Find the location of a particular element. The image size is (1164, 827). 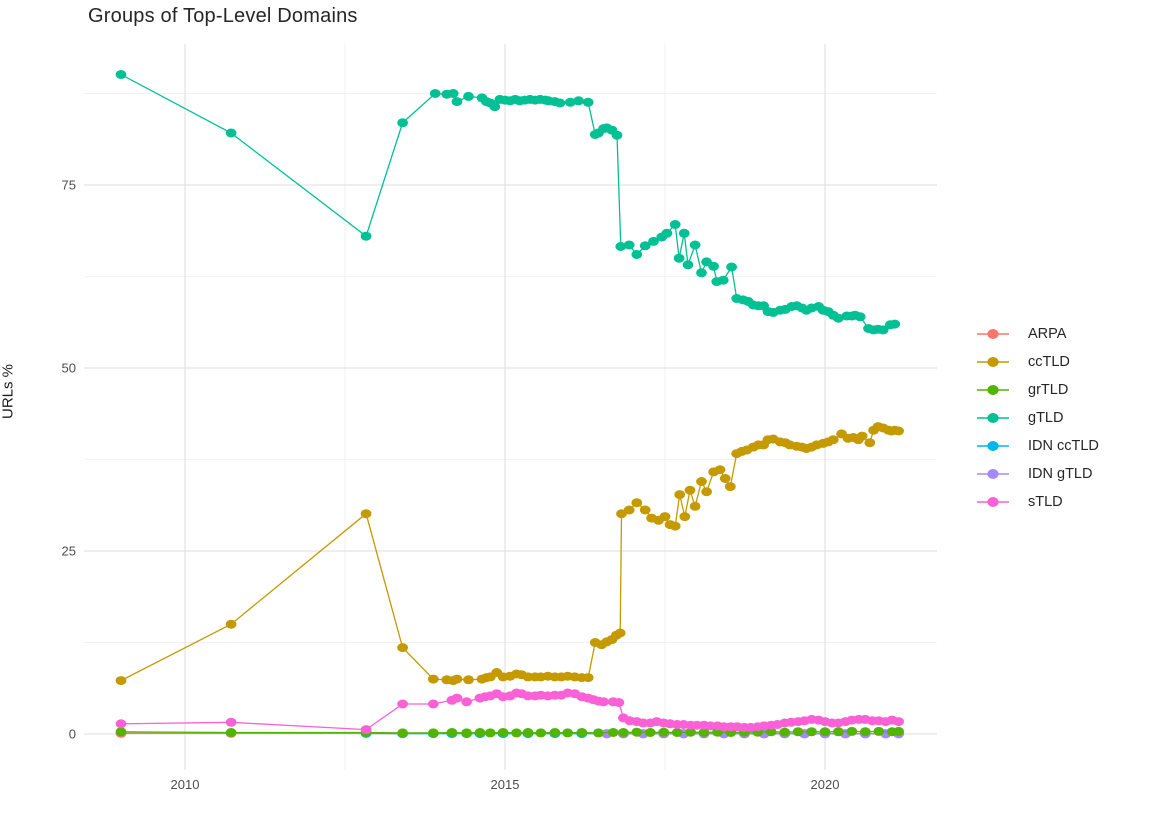

x-tick-label: 2015 is located at coordinates (505, 784).